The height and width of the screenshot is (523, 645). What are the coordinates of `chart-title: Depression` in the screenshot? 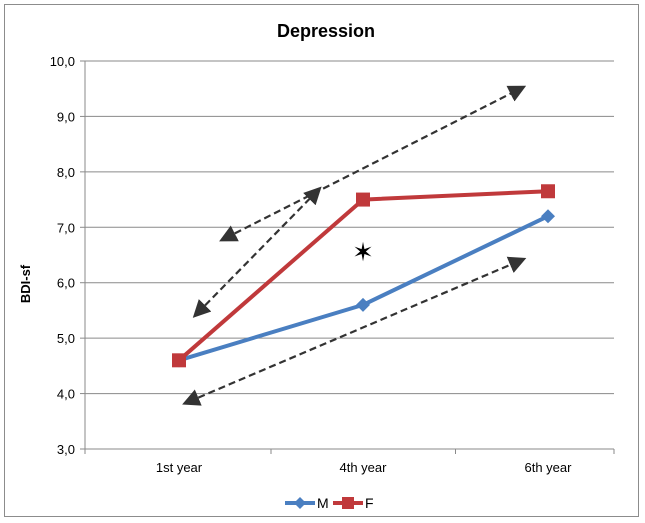 It's located at (326, 31).